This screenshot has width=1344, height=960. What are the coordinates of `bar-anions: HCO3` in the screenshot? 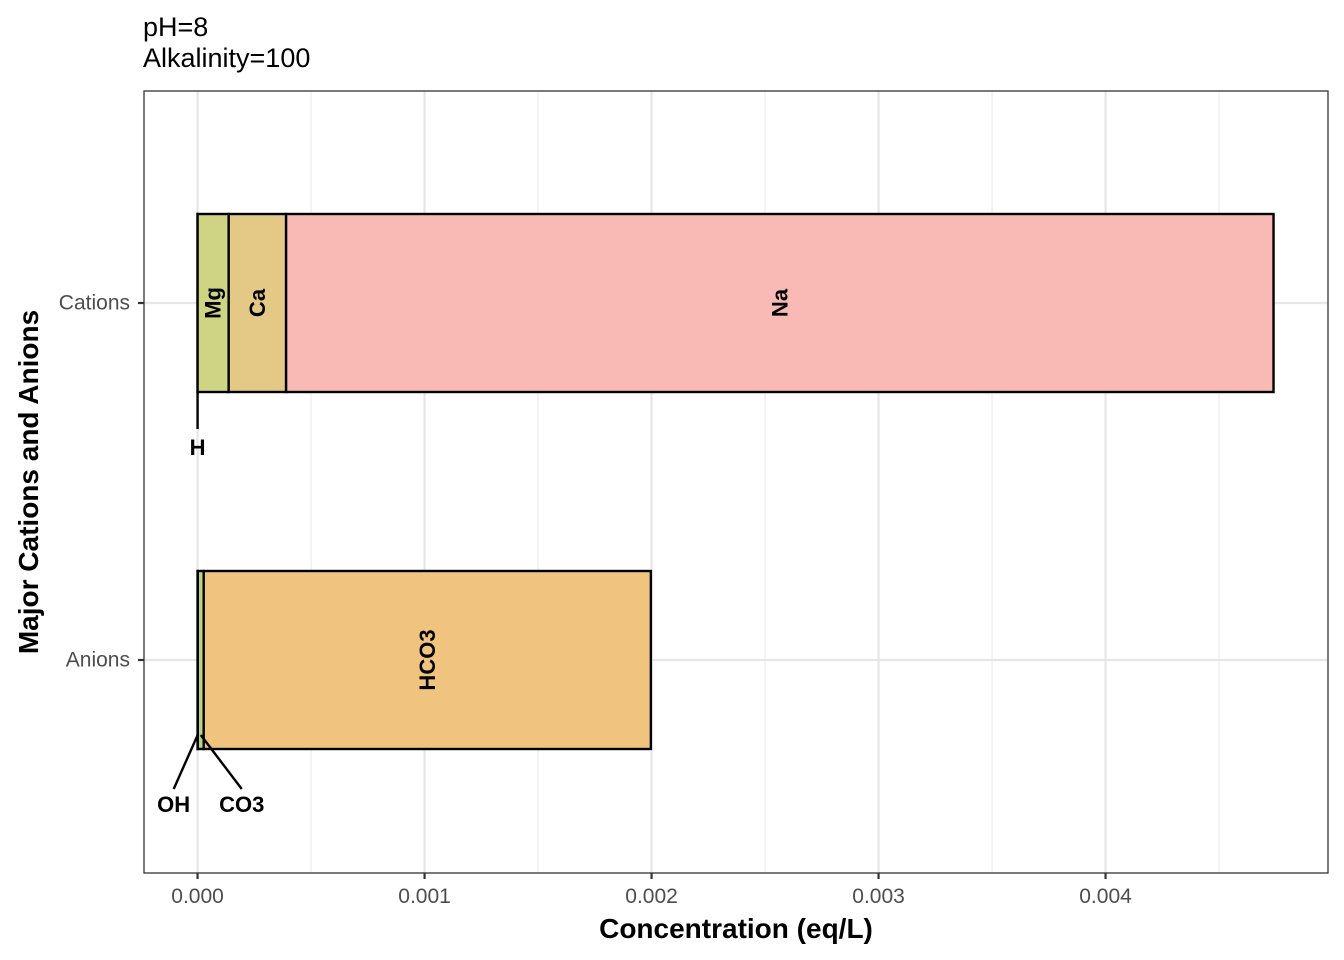 It's located at (424, 660).